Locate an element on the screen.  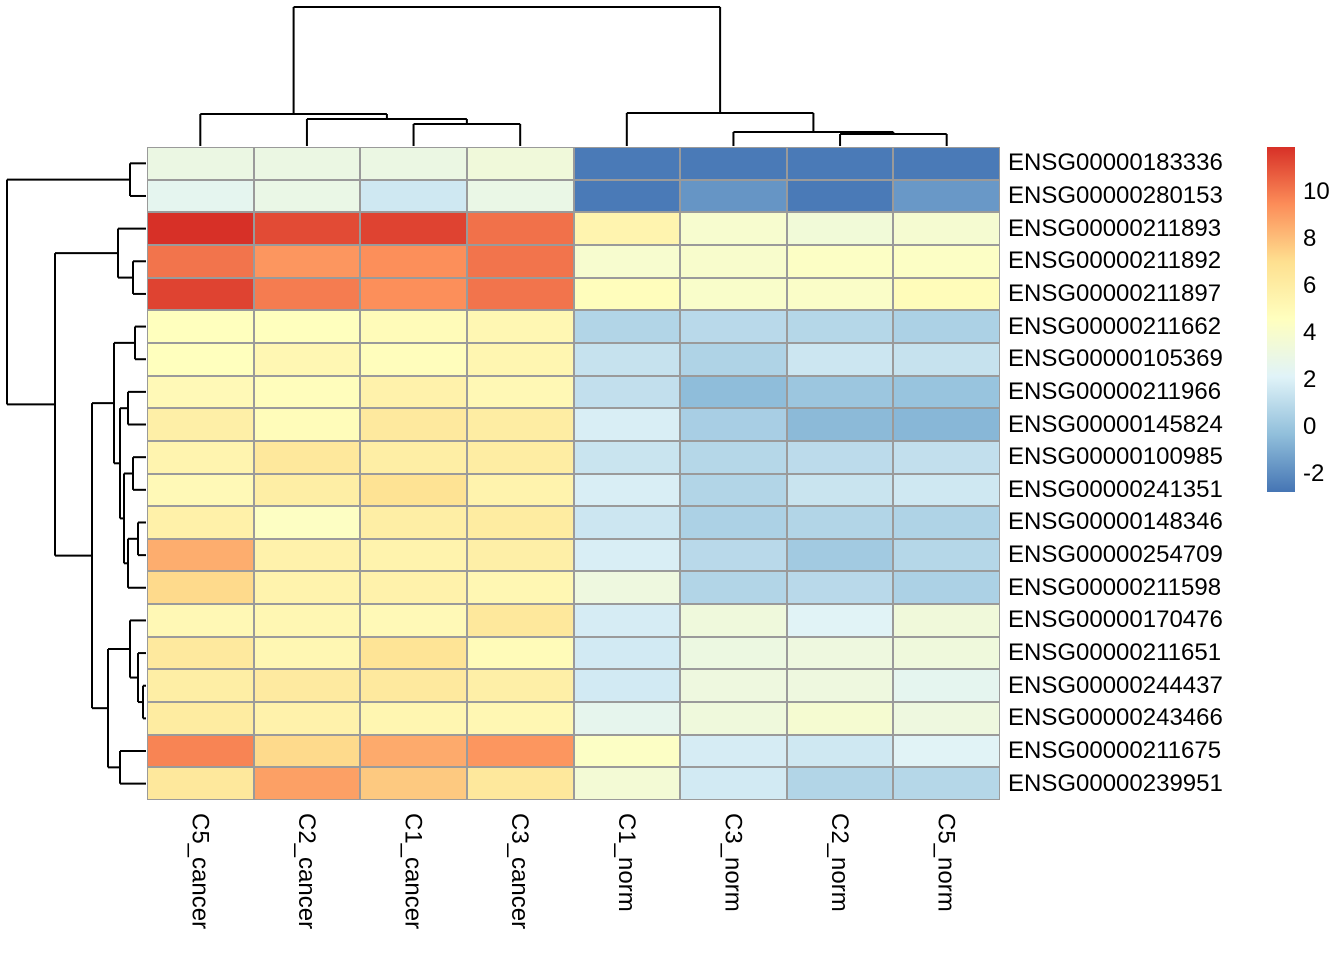
row-label: ENSG00000145824 is located at coordinates (1115, 424).